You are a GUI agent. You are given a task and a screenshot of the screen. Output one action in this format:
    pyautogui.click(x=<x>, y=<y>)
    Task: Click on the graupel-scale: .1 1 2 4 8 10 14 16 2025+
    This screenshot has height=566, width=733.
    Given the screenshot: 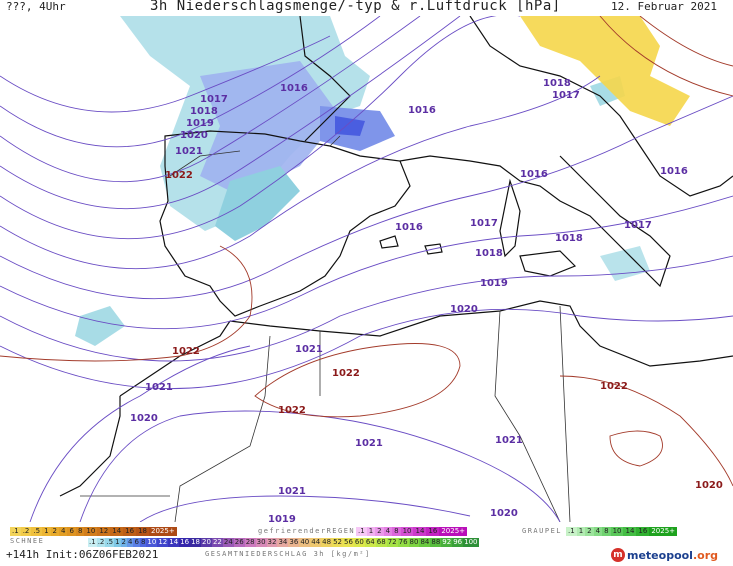 What is the action you would take?
    pyautogui.click(x=622, y=531)
    